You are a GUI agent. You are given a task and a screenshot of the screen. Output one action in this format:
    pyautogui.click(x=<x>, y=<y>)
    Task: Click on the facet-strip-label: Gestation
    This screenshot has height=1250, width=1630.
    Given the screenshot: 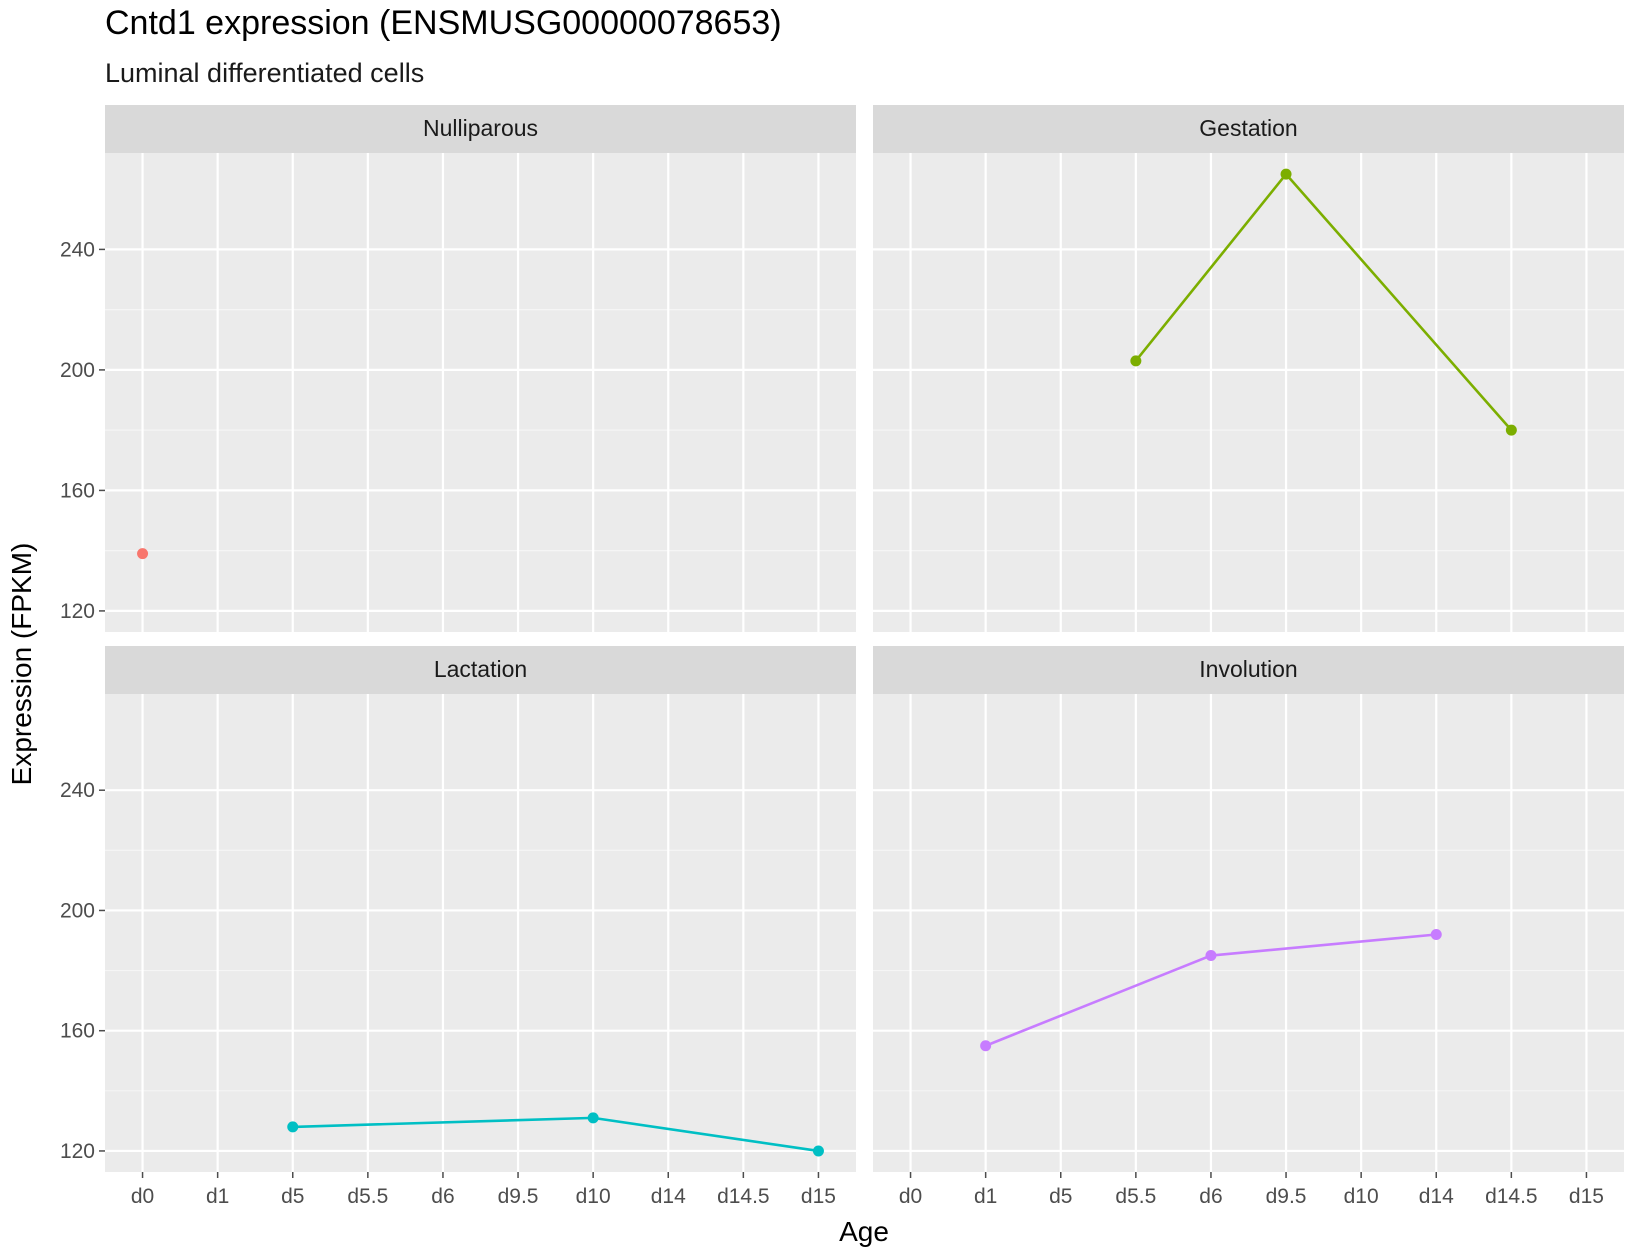 What is the action you would take?
    pyautogui.click(x=1248, y=128)
    